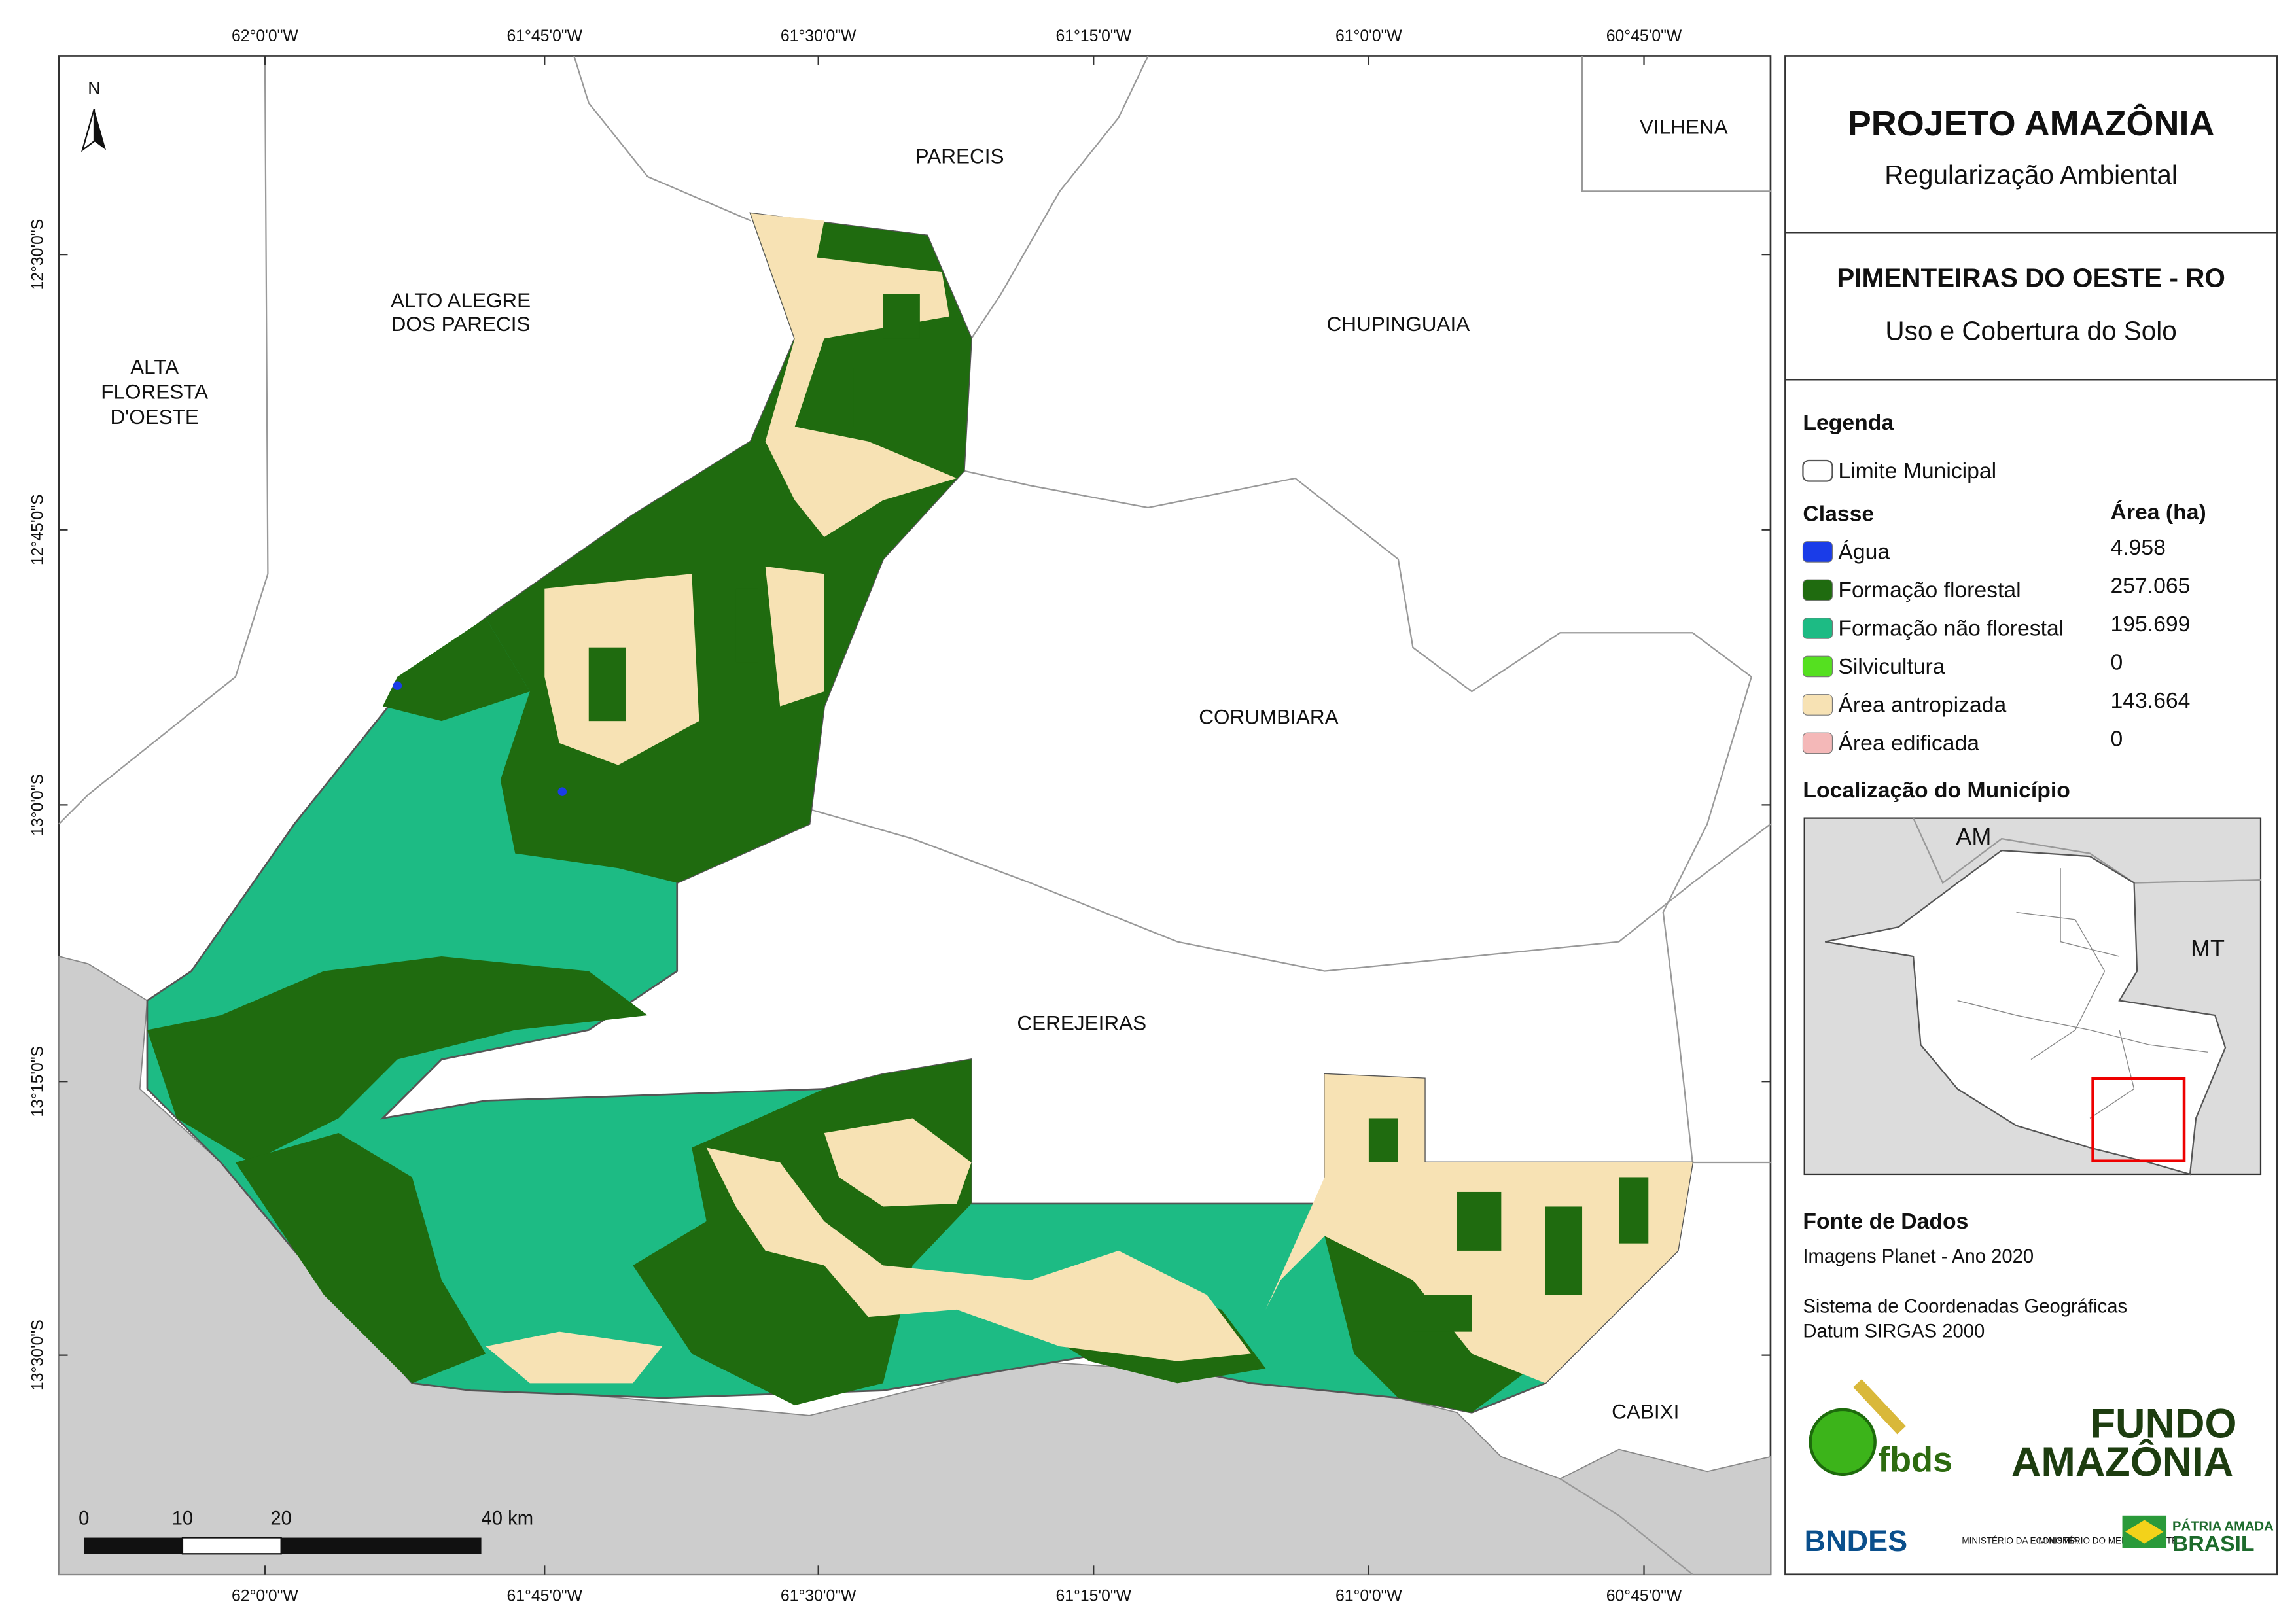 This screenshot has height=1623, width=2296. What do you see at coordinates (1909, 744) in the screenshot?
I see `legend-label: Área edificada` at bounding box center [1909, 744].